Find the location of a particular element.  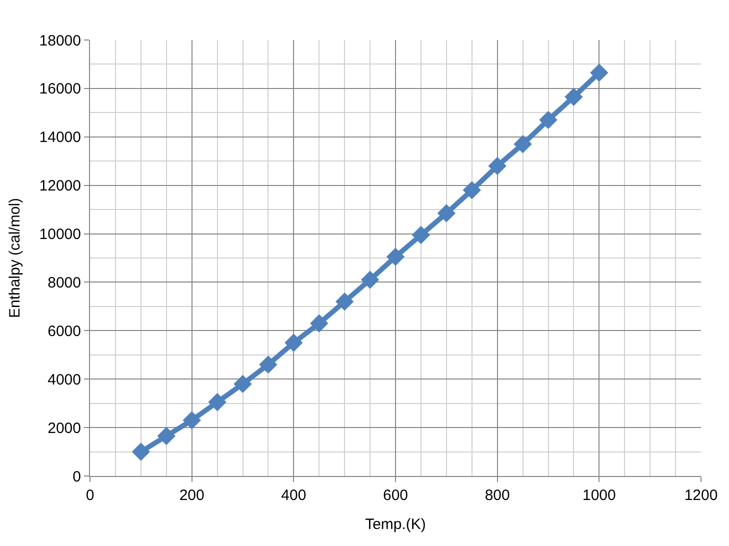

x-tick-label: 200 is located at coordinates (191, 495).